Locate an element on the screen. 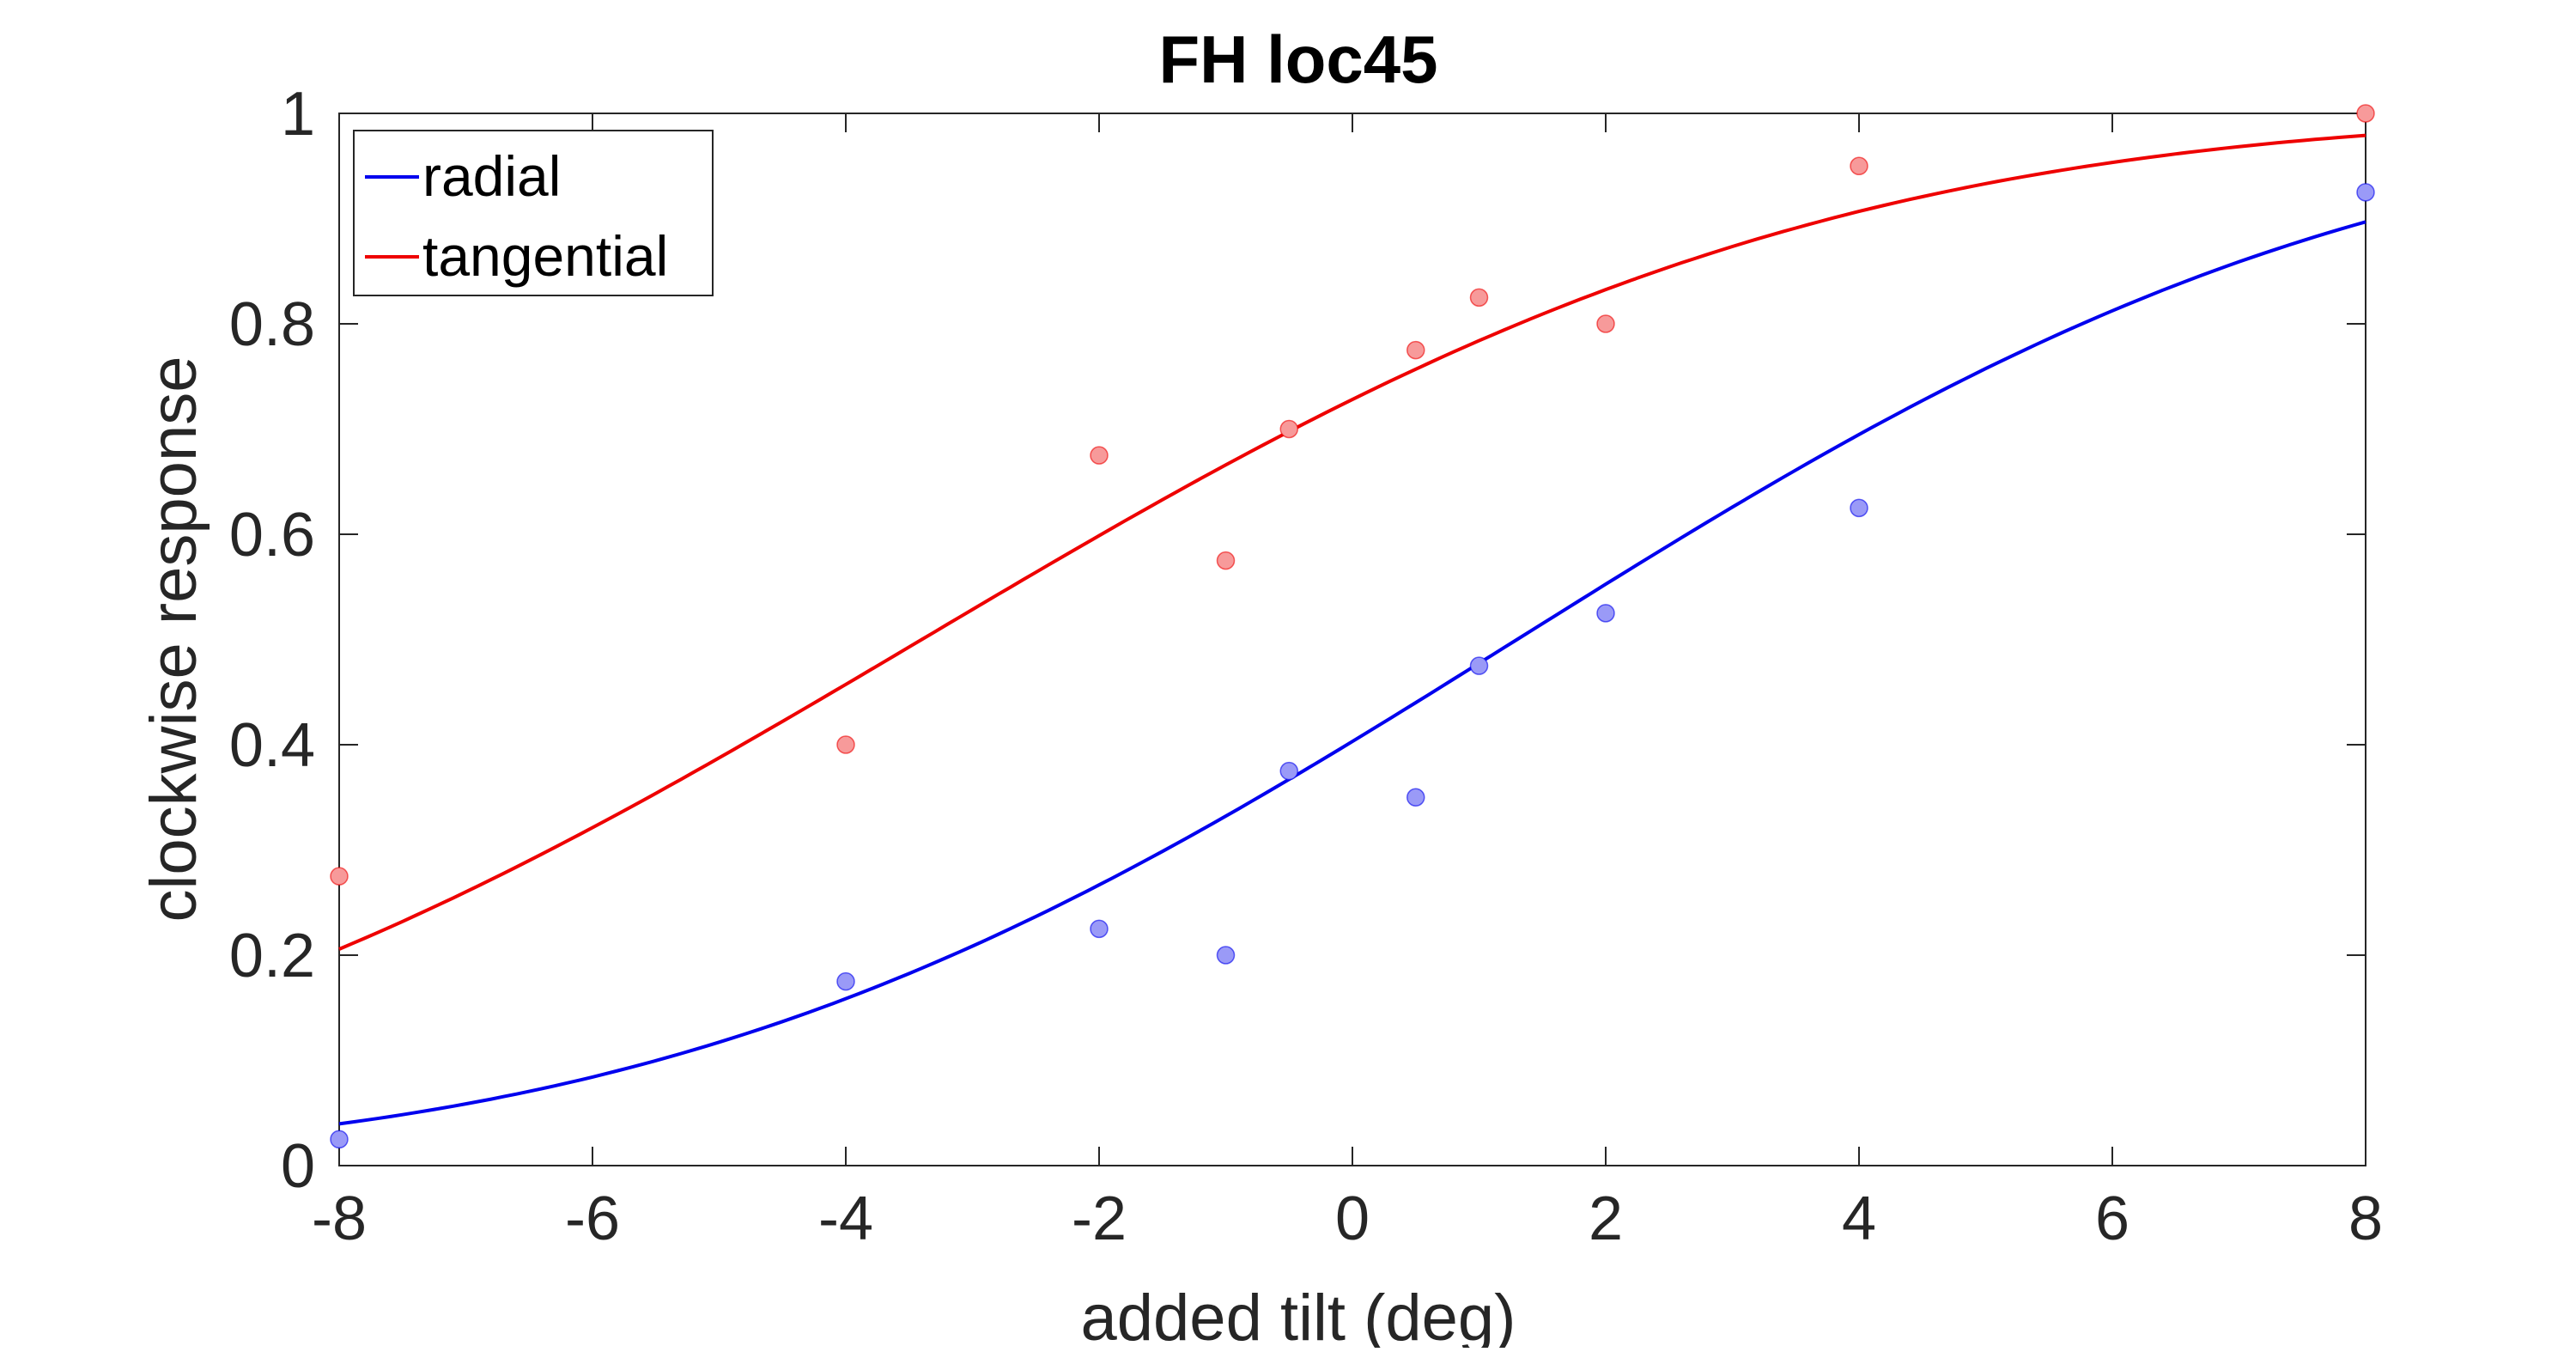 The width and height of the screenshot is (2576, 1352). y-tick-label: 0.2 is located at coordinates (272, 956).